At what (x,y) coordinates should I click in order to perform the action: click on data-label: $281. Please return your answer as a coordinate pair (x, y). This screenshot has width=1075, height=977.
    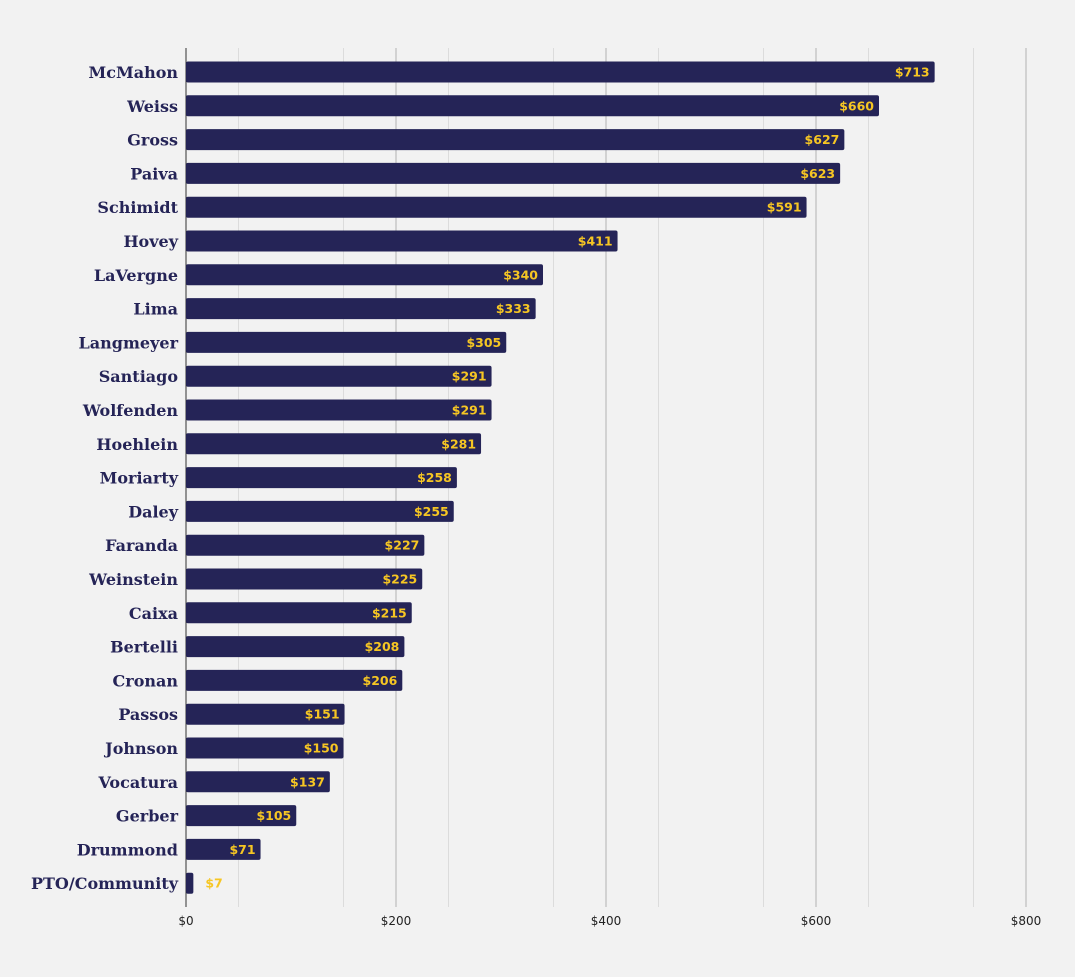
    Looking at the image, I should click on (458, 443).